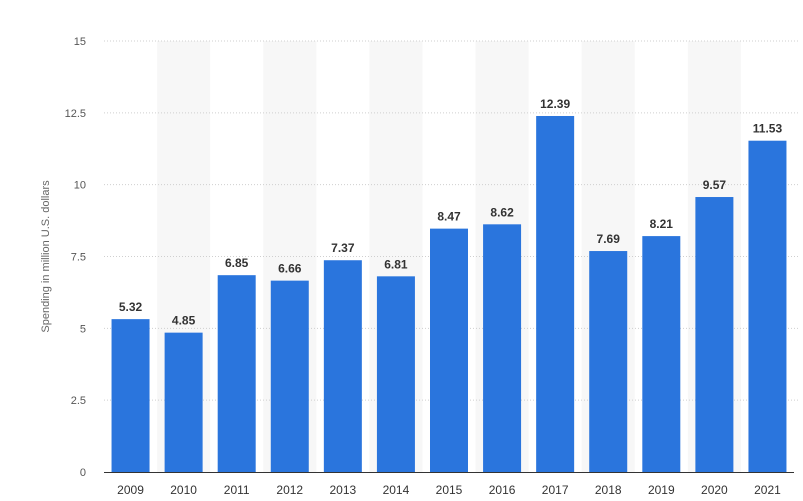 The width and height of the screenshot is (803, 501). Describe the element at coordinates (502, 490) in the screenshot. I see `x-tick-label: 2016` at that location.